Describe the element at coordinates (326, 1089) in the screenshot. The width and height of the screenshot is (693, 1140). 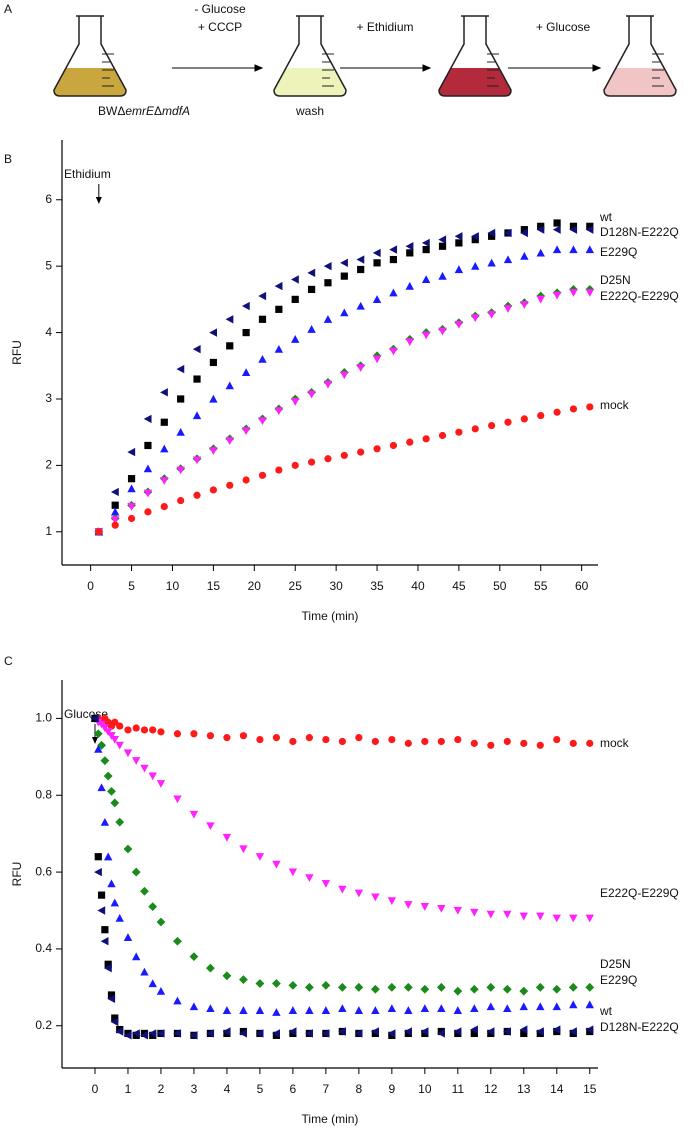
I see `x-tick-label: 7` at that location.